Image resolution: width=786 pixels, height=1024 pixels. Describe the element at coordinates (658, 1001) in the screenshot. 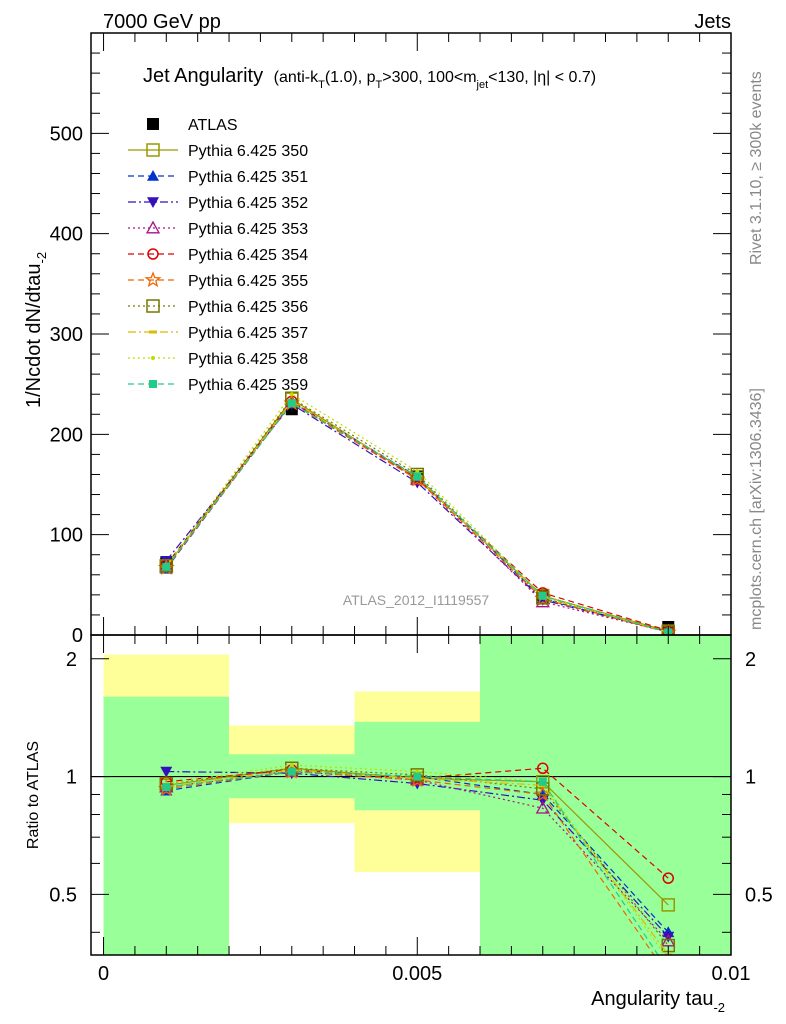

I see `x-axis-title: Angularity tau-2` at that location.